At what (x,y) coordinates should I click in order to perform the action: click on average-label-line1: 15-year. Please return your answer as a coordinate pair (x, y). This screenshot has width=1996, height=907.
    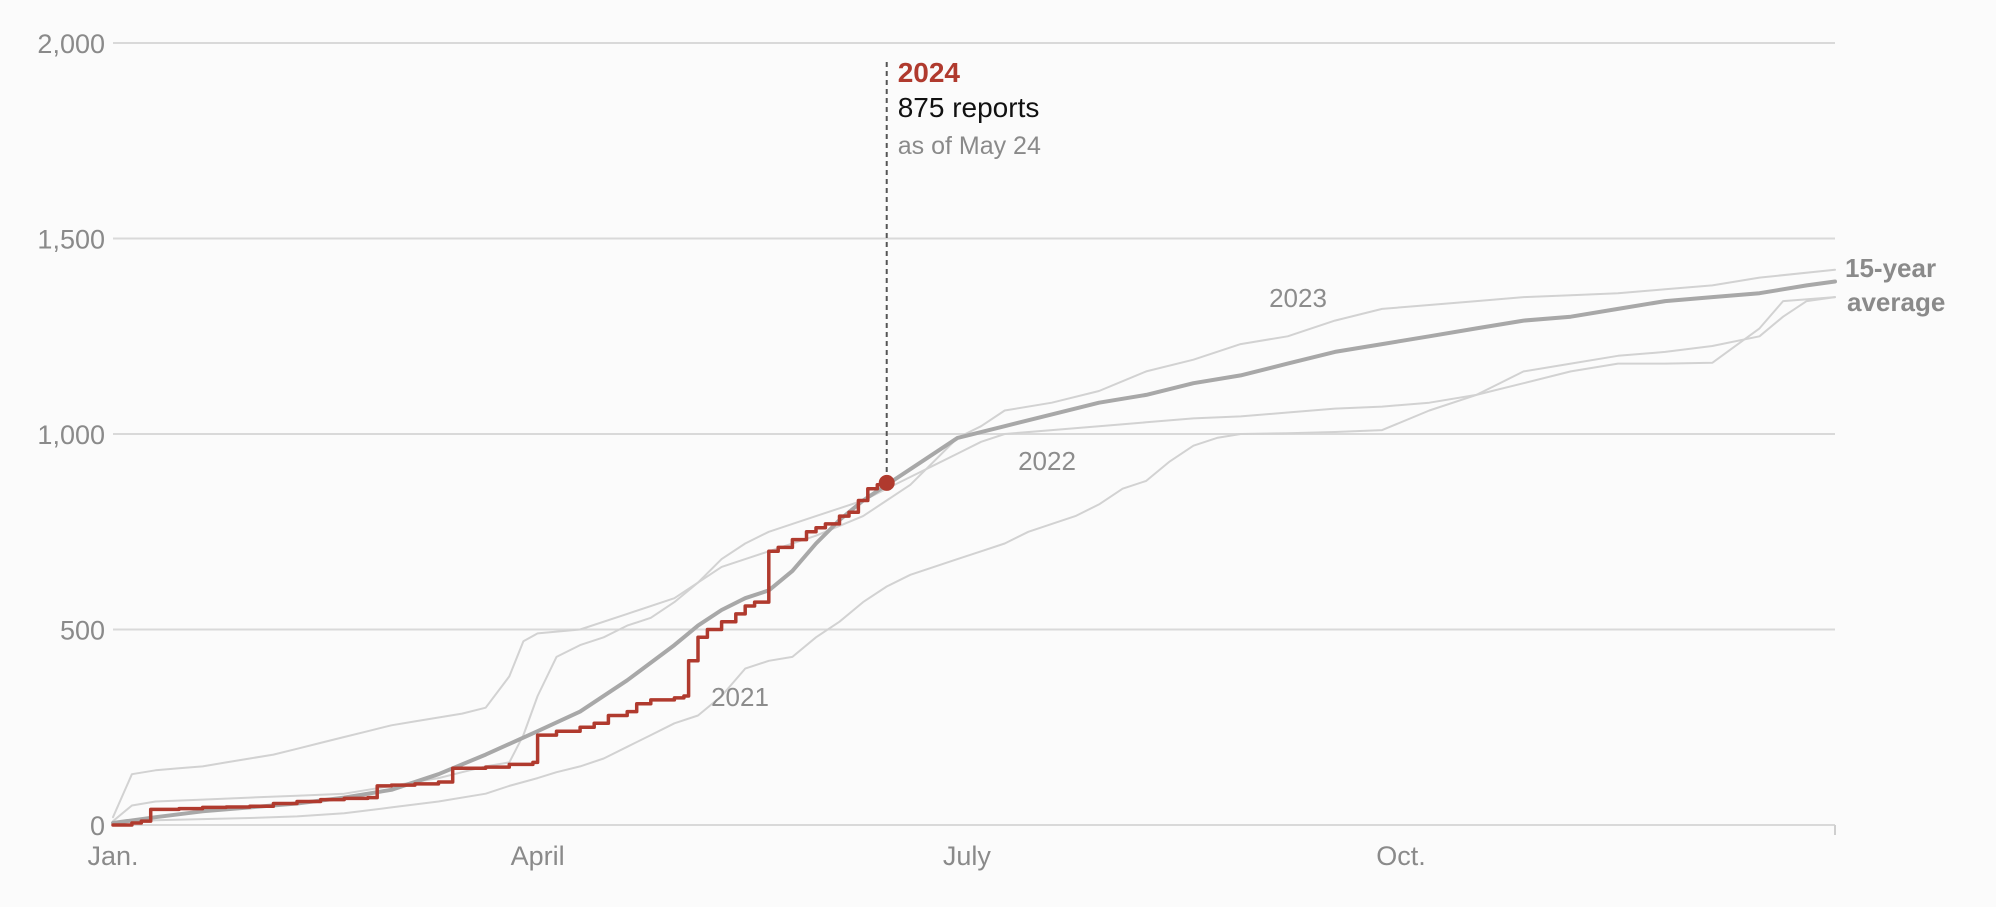
    Looking at the image, I should click on (1890, 268).